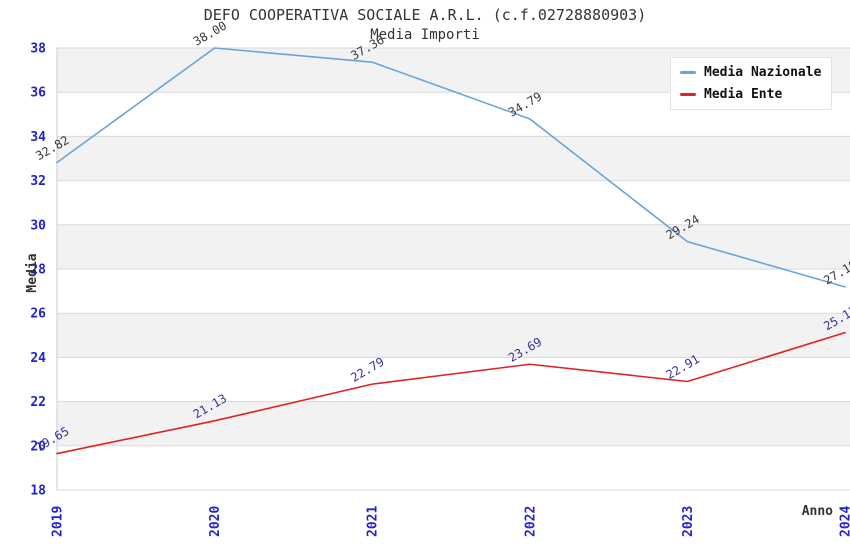 This screenshot has width=850, height=550. What do you see at coordinates (215, 521) in the screenshot?
I see `x-tick-label: 2020` at bounding box center [215, 521].